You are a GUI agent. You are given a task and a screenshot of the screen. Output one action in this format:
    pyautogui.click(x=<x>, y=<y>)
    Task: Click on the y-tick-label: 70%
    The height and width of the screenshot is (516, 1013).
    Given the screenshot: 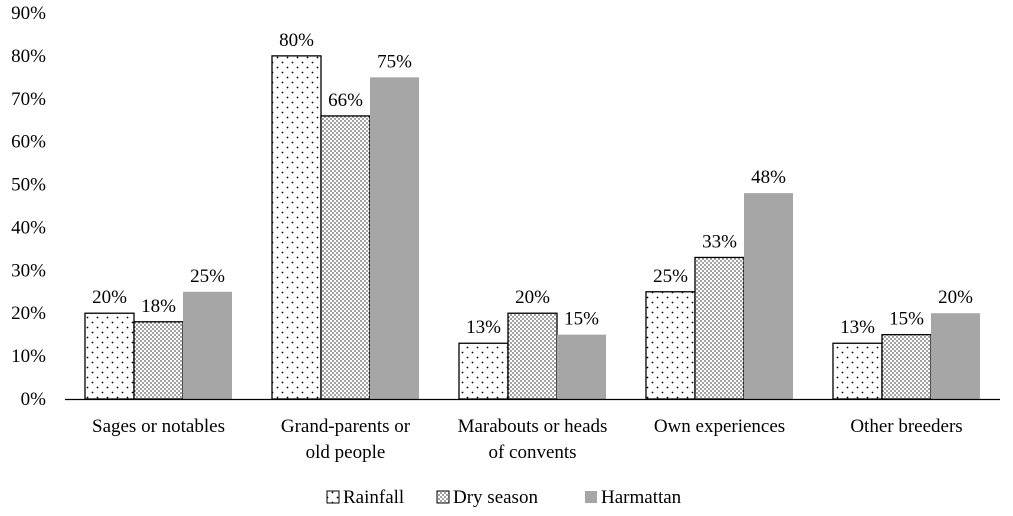 What is the action you would take?
    pyautogui.click(x=28, y=99)
    